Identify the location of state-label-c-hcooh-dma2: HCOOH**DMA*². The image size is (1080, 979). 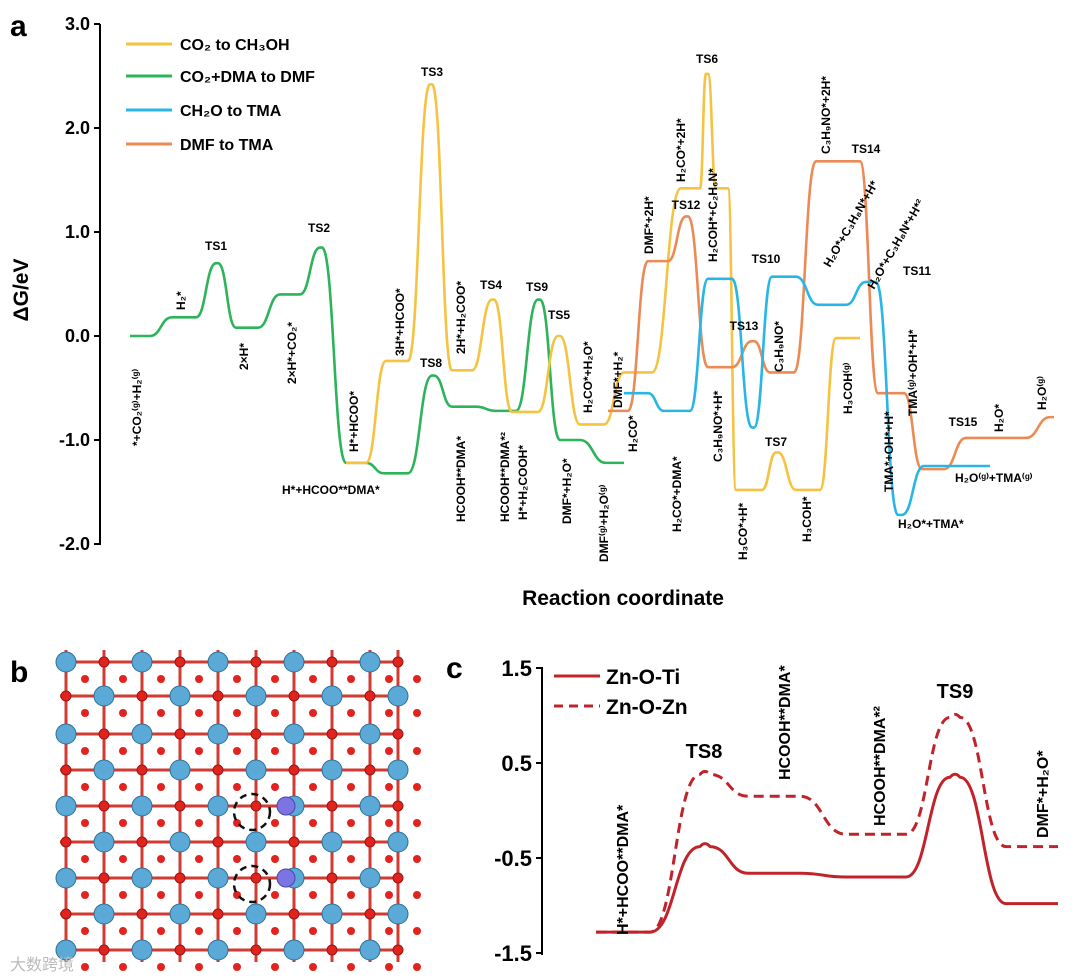
(880, 766).